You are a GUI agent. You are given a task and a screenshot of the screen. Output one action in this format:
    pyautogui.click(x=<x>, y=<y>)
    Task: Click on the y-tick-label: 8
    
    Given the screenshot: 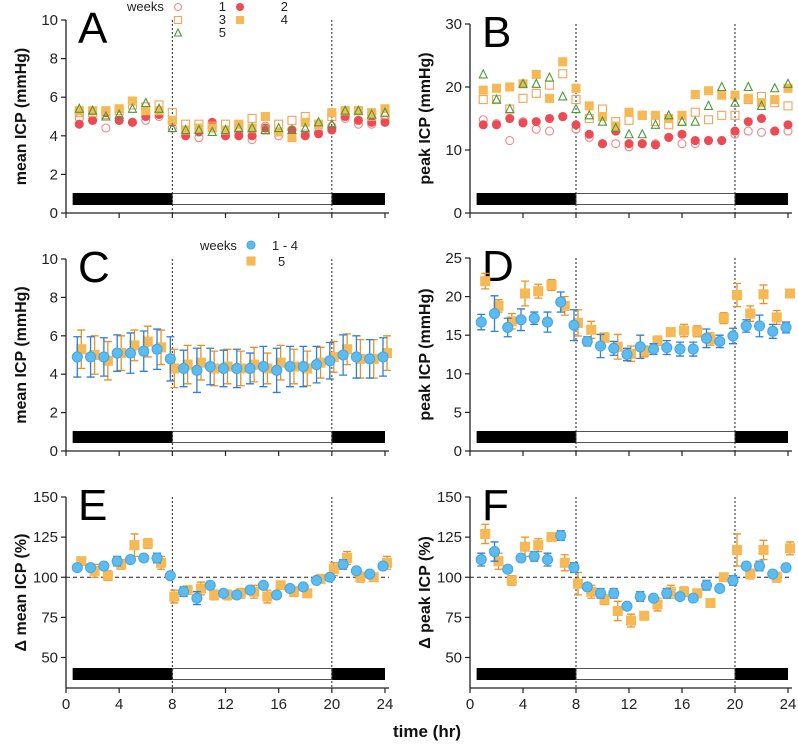 What is the action you would take?
    pyautogui.click(x=54, y=297)
    